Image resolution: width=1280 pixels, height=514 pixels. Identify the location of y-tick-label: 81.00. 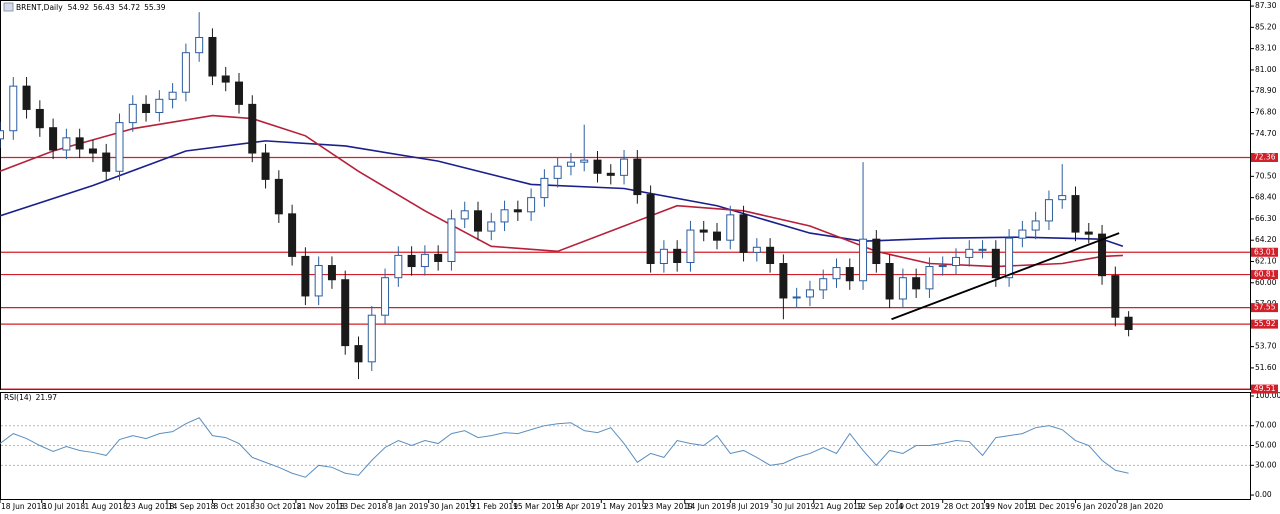
(1266, 69).